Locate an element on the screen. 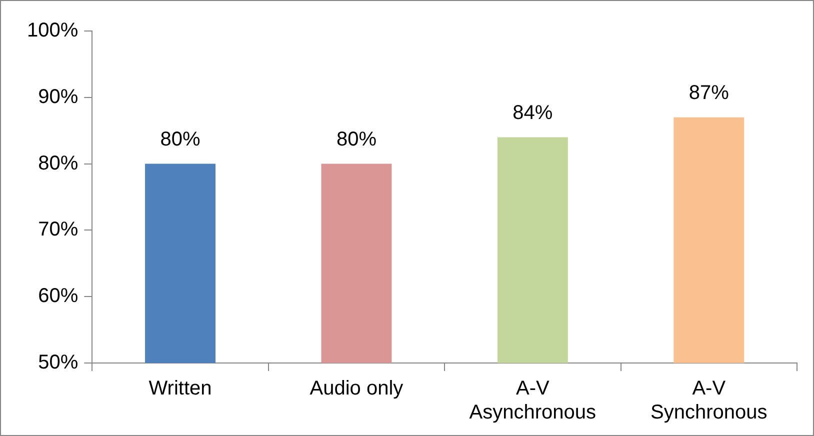 This screenshot has height=436, width=814. y-tick-label: 70% is located at coordinates (58, 229).